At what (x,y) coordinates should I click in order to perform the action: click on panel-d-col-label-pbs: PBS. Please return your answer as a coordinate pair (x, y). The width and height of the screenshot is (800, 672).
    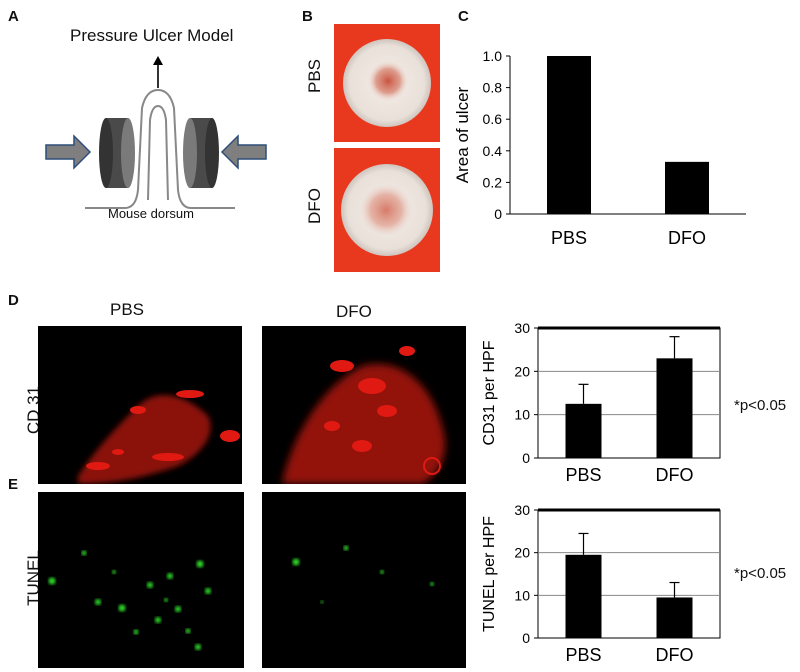
    Looking at the image, I should click on (127, 309).